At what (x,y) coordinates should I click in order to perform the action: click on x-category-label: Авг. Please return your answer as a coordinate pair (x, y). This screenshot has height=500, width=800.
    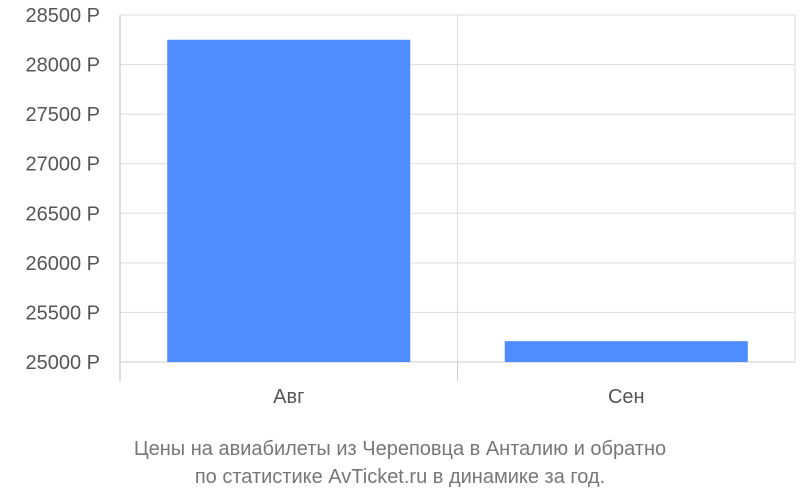
    Looking at the image, I should click on (288, 397).